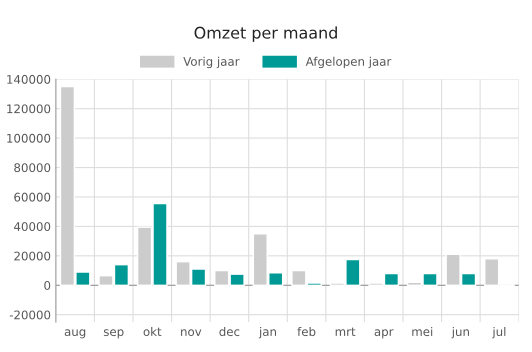  I want to click on x-tick-label: nov, so click(191, 332).